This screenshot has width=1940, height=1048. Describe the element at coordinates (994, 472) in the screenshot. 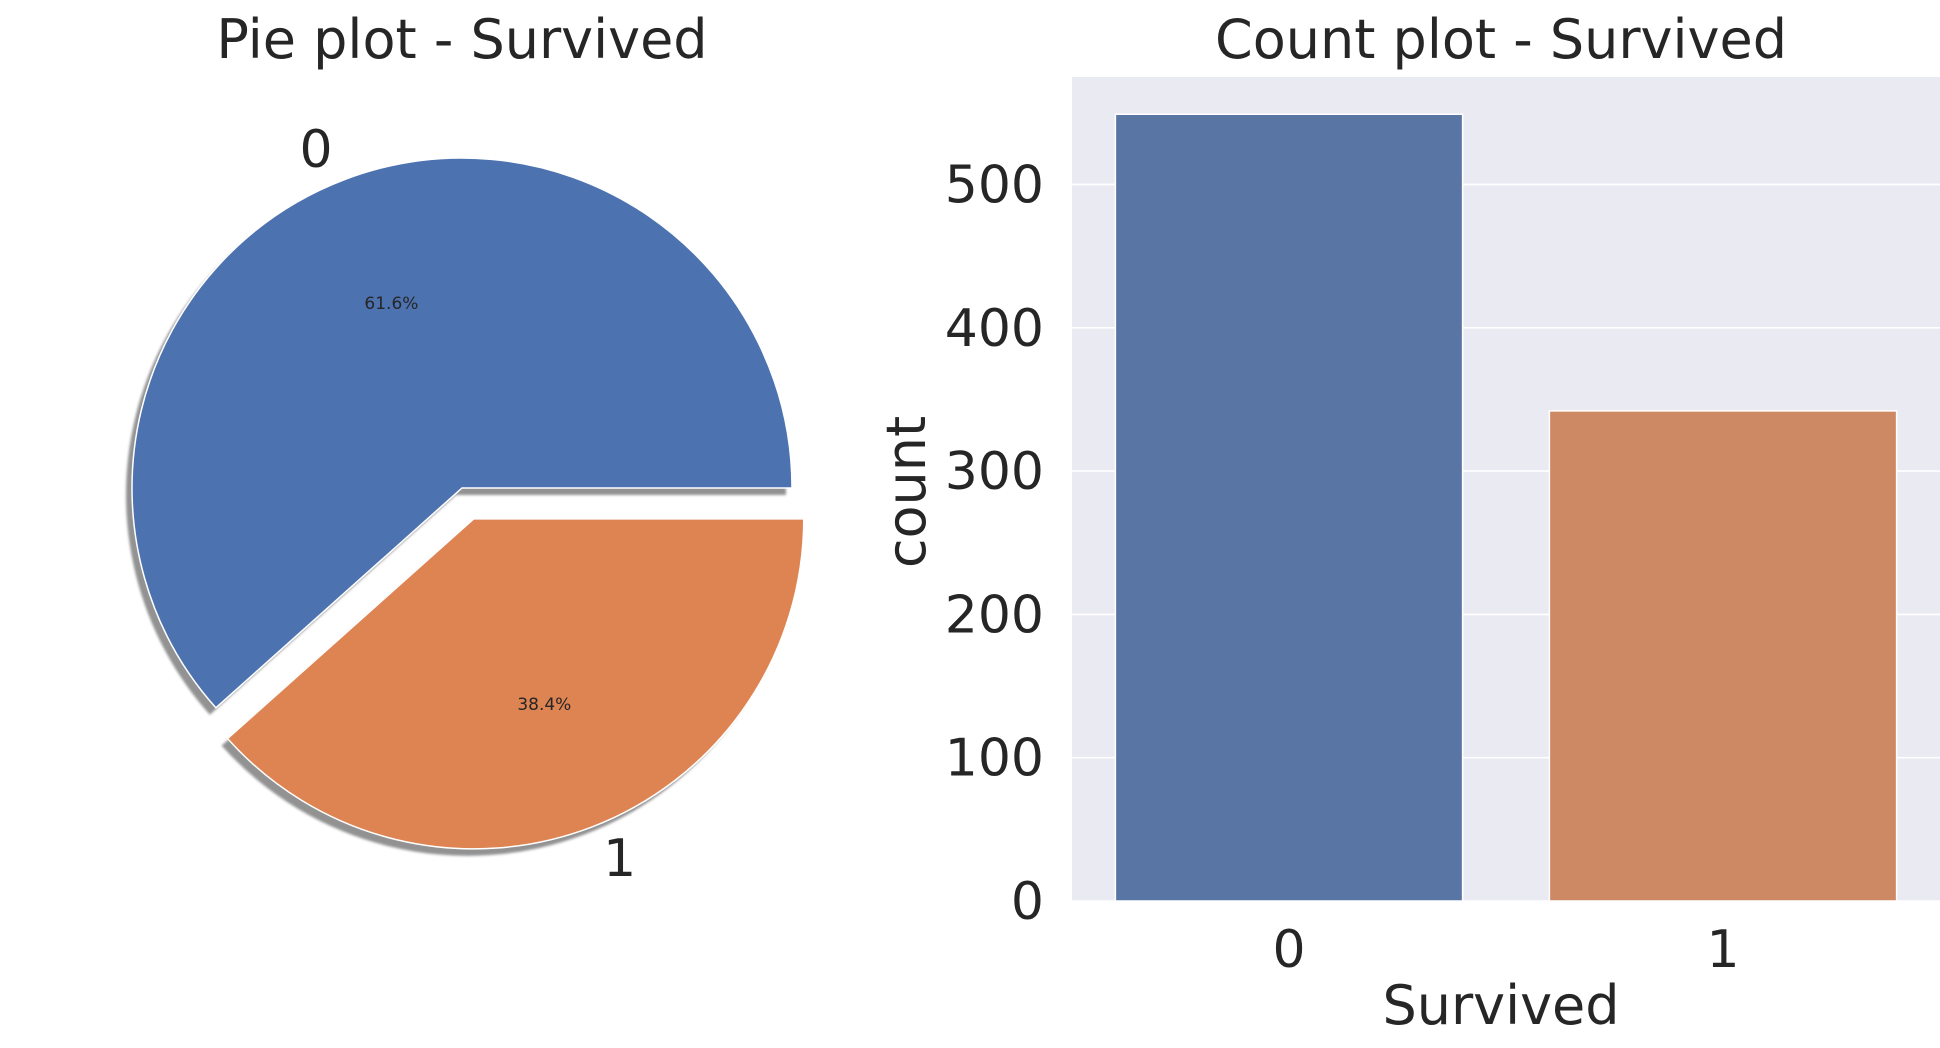

I see `y-tick-label: 300` at that location.